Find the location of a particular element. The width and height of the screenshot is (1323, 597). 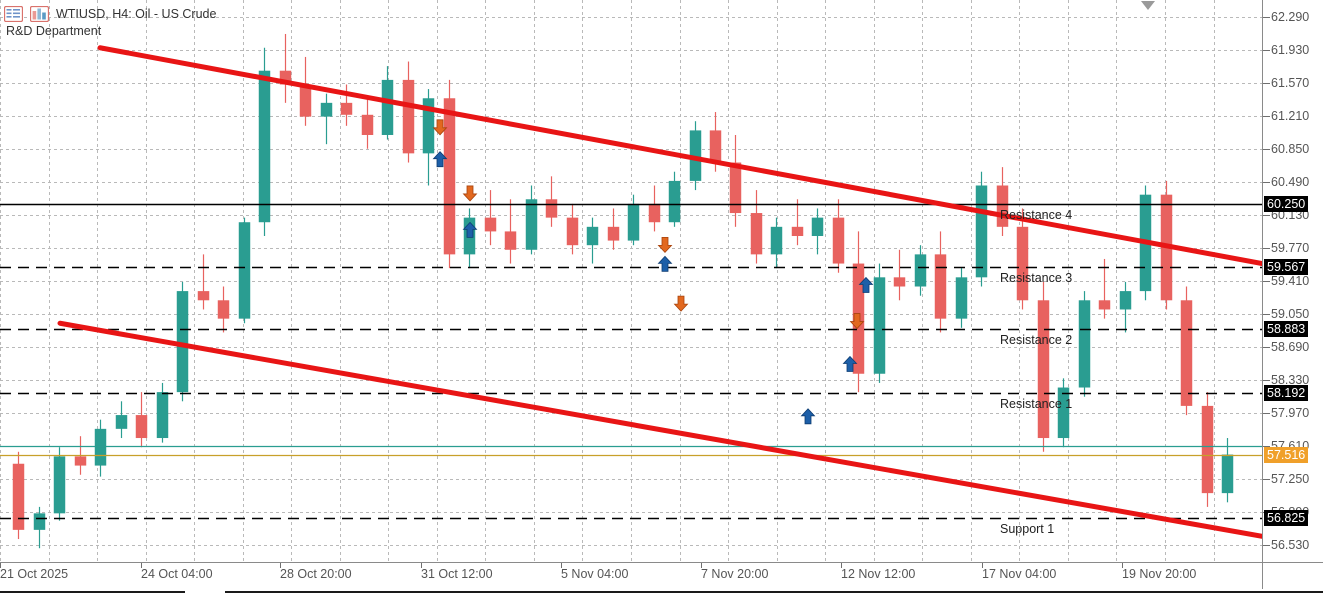

time-tick-label: 7 Nov 20:00 is located at coordinates (735, 574).